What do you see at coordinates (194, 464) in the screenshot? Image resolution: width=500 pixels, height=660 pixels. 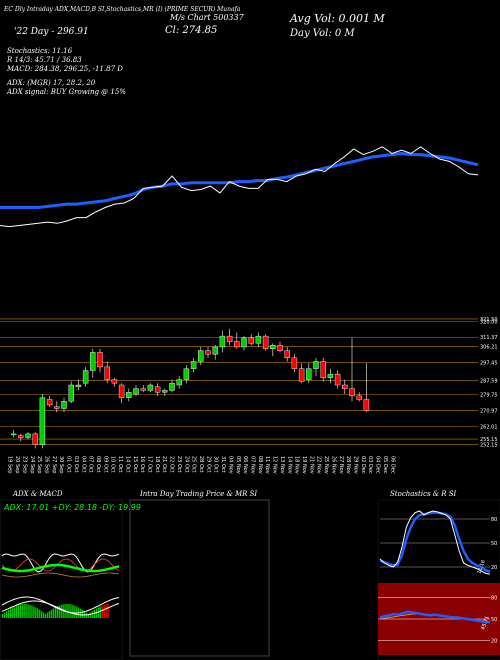 I see `date-tick-label: 25 Oct` at bounding box center [194, 464].